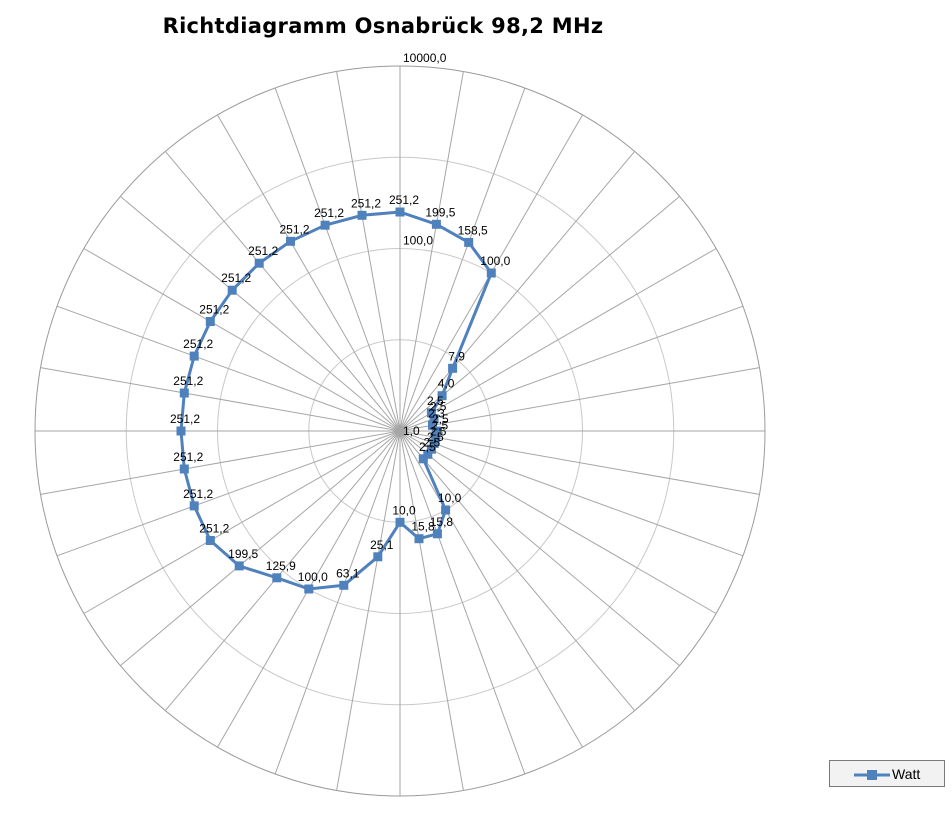 The width and height of the screenshot is (952, 821). Describe the element at coordinates (382, 545) in the screenshot. I see `data-label: 25,1` at that location.